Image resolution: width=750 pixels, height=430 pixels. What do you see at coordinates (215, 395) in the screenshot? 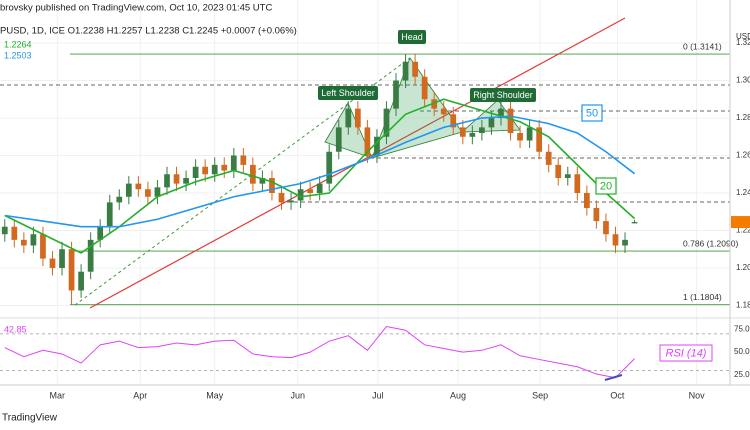
I see `x-tick-label: May` at bounding box center [215, 395].